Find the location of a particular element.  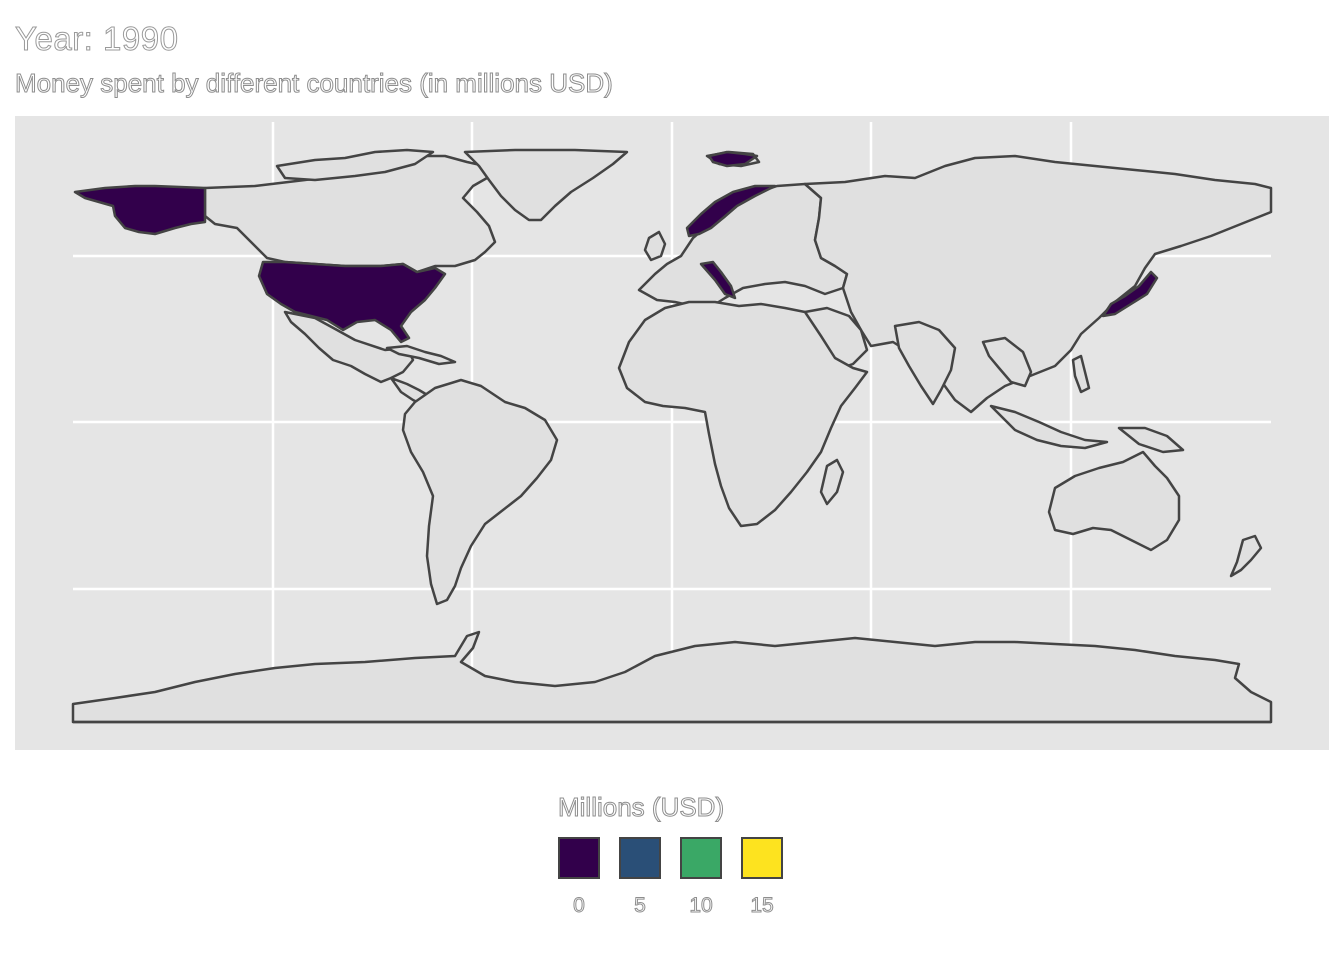

region-norway is located at coordinates (731, 211).